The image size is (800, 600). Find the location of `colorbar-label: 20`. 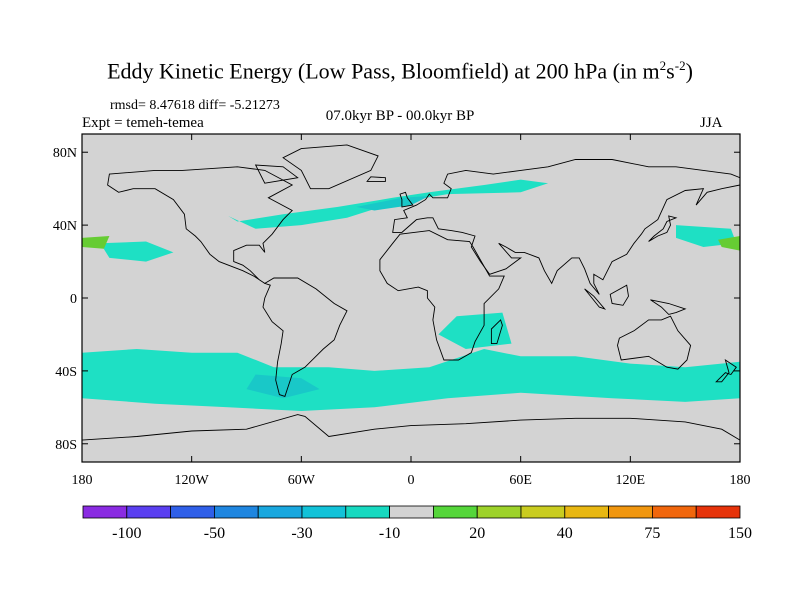

colorbar-label: 20 is located at coordinates (477, 533).